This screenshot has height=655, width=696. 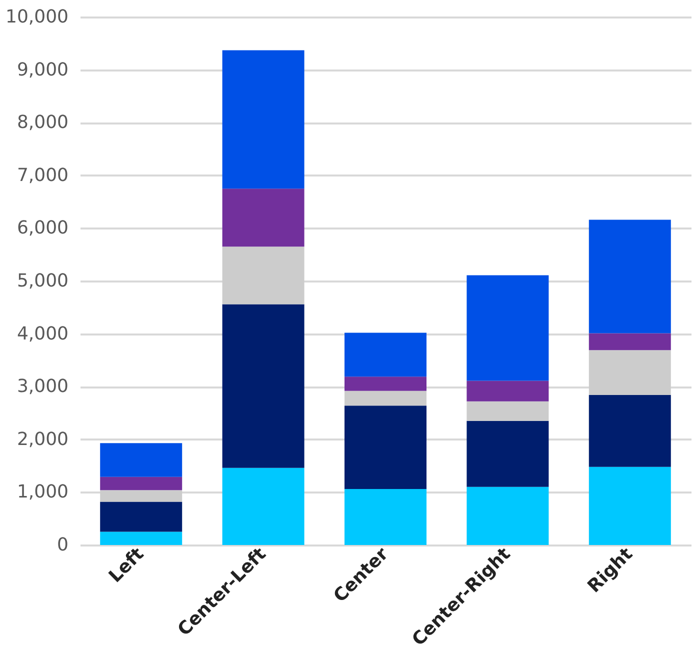 I want to click on y-tick-label: 7,000, so click(x=42, y=175).